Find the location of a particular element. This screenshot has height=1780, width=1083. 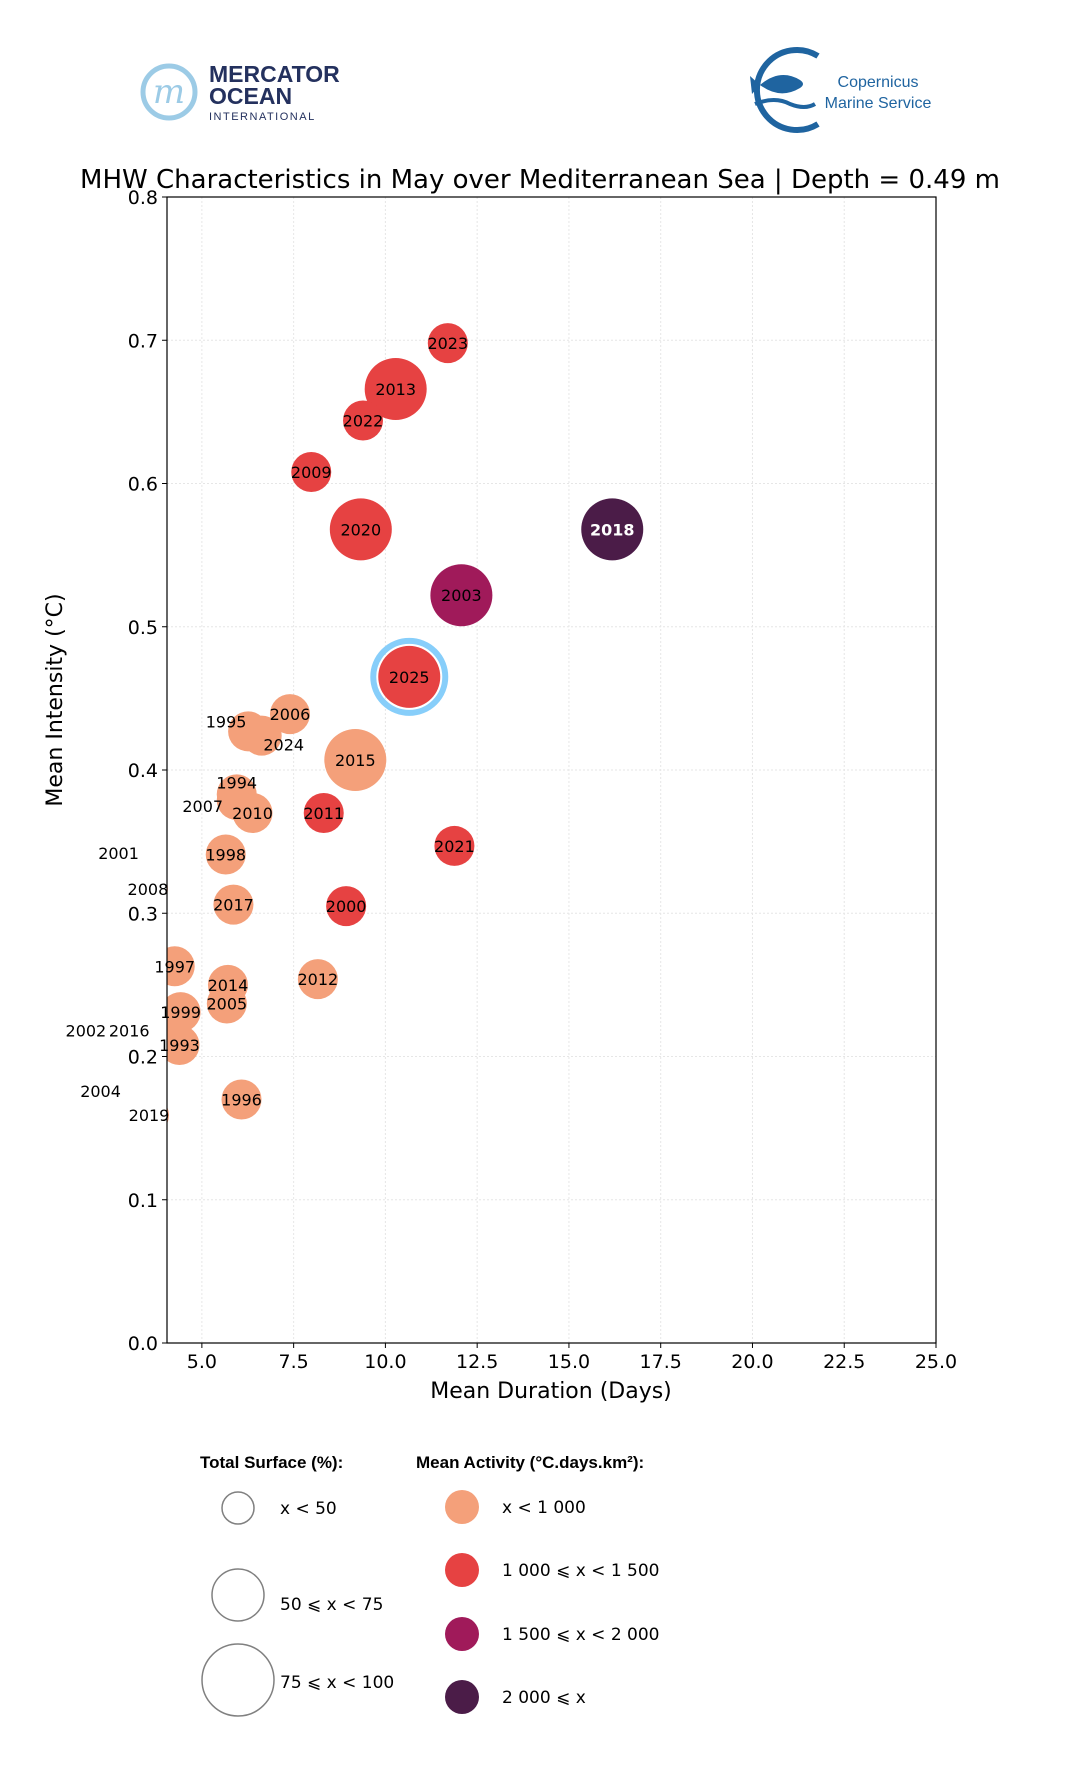

point-label-2012: 2012 is located at coordinates (318, 979).